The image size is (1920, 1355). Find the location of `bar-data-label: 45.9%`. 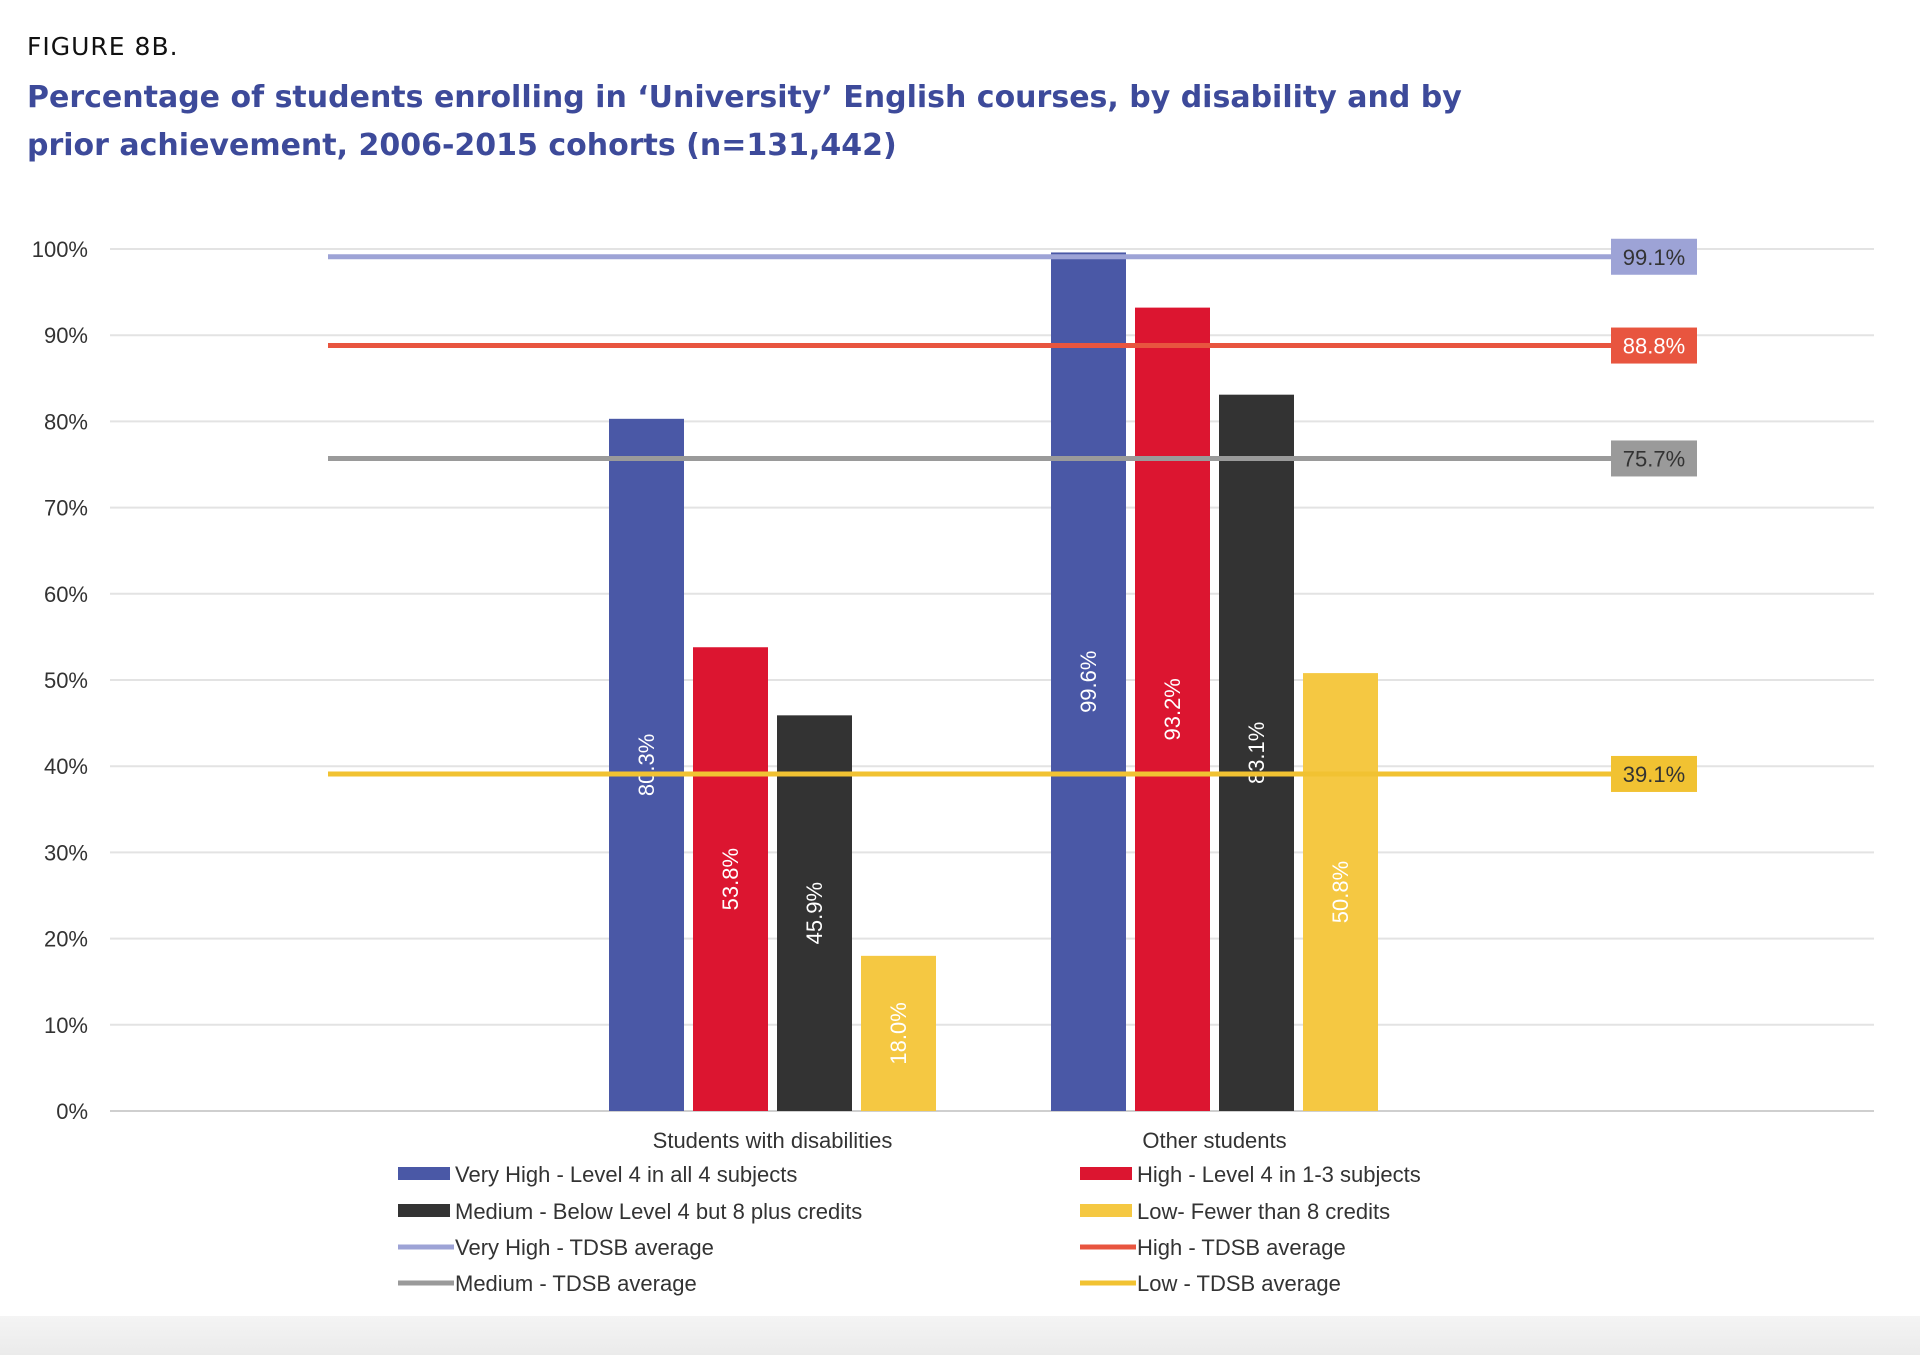

bar-data-label: 45.9% is located at coordinates (814, 913).